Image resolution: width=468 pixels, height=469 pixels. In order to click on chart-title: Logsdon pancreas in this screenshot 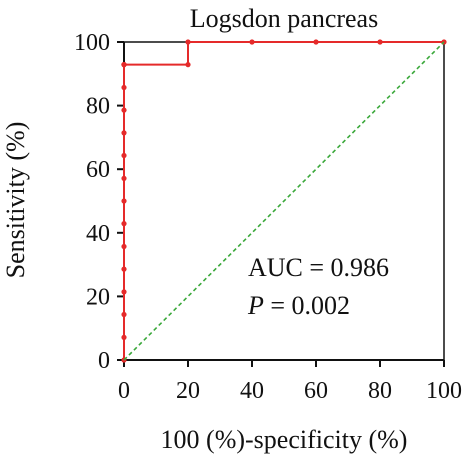, I will do `click(284, 18)`.